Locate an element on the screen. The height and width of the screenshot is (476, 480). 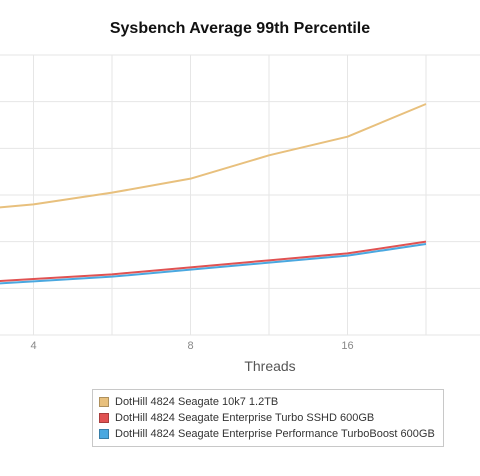
x-tick-label: 4 is located at coordinates (33, 346).